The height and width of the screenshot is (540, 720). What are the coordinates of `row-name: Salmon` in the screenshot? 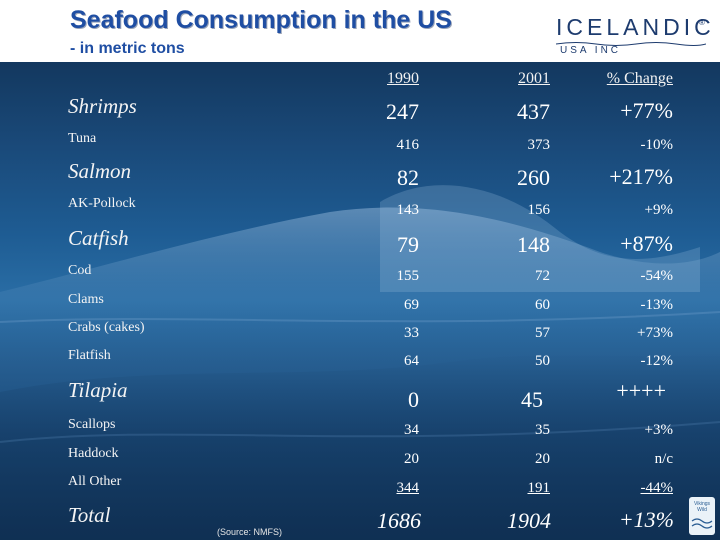 It's located at (99, 171).